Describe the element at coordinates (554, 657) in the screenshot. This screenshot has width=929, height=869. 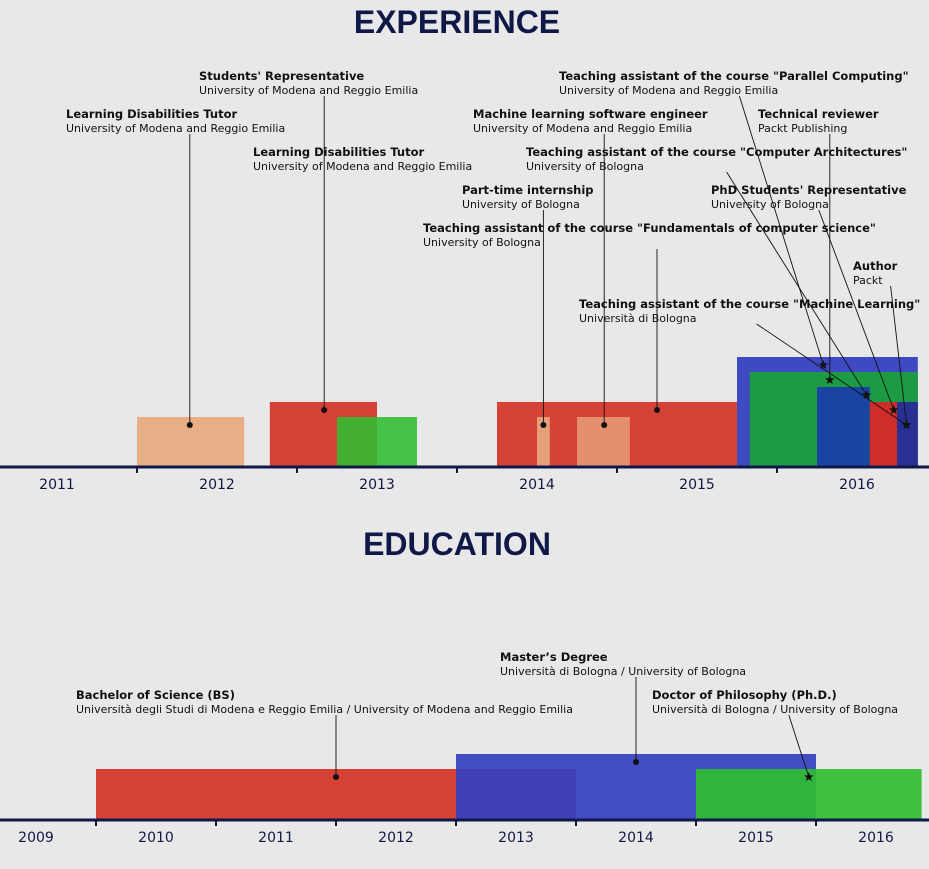
I see `annotation-role: Master’s Degree` at that location.